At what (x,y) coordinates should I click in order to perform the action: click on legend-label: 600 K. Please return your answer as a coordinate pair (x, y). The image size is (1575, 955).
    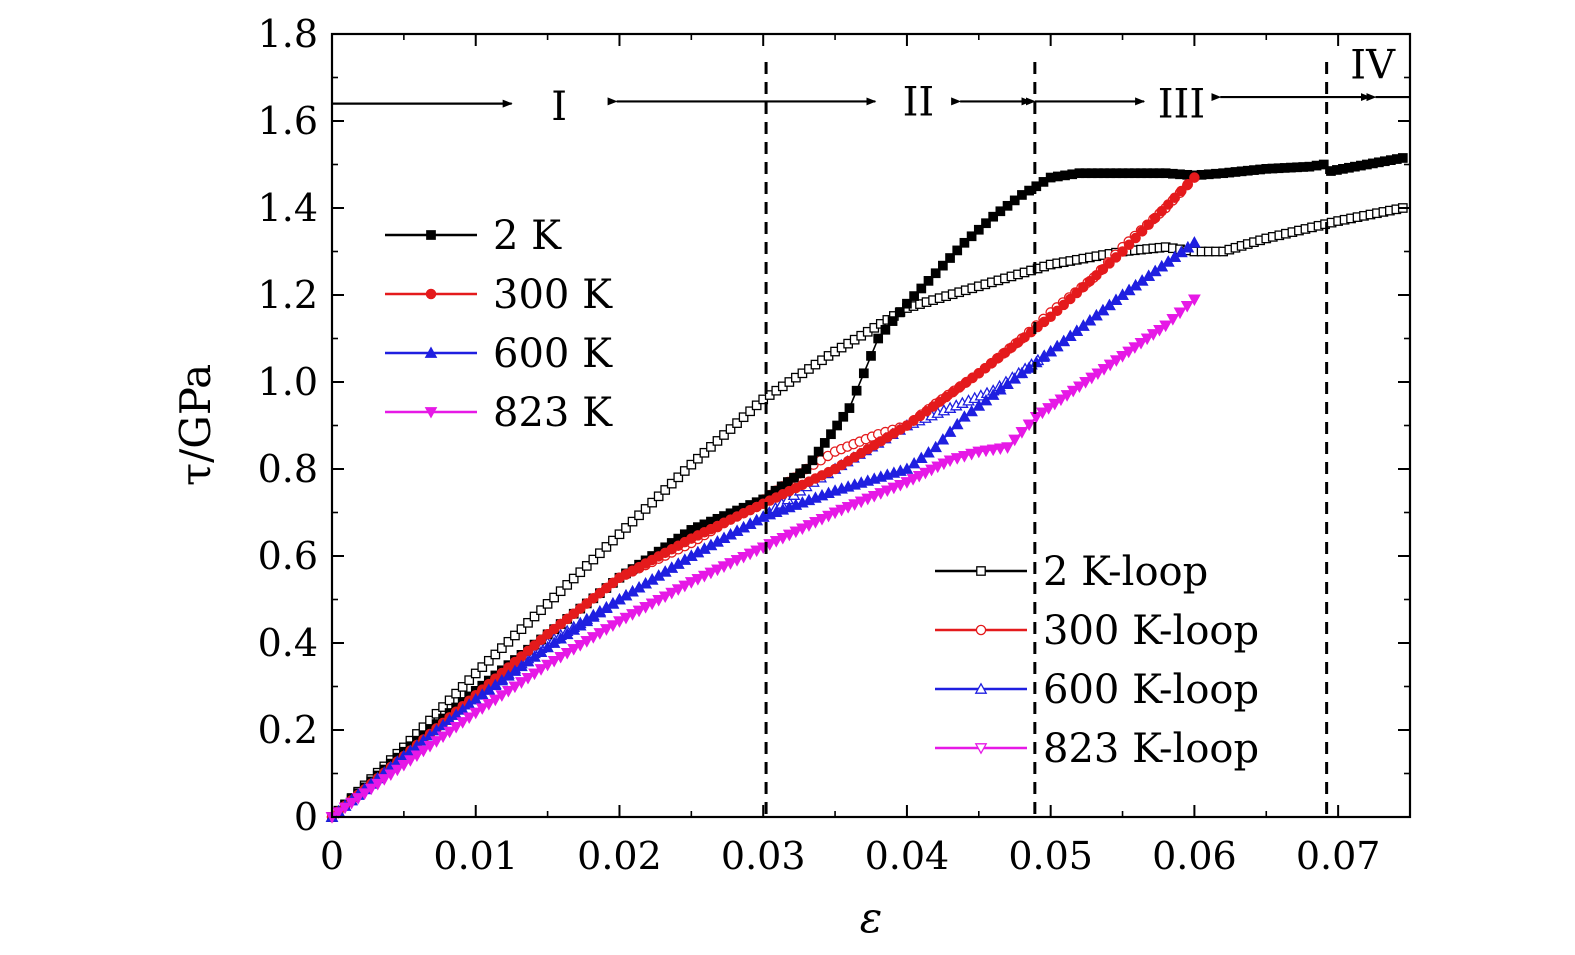
    Looking at the image, I should click on (553, 354).